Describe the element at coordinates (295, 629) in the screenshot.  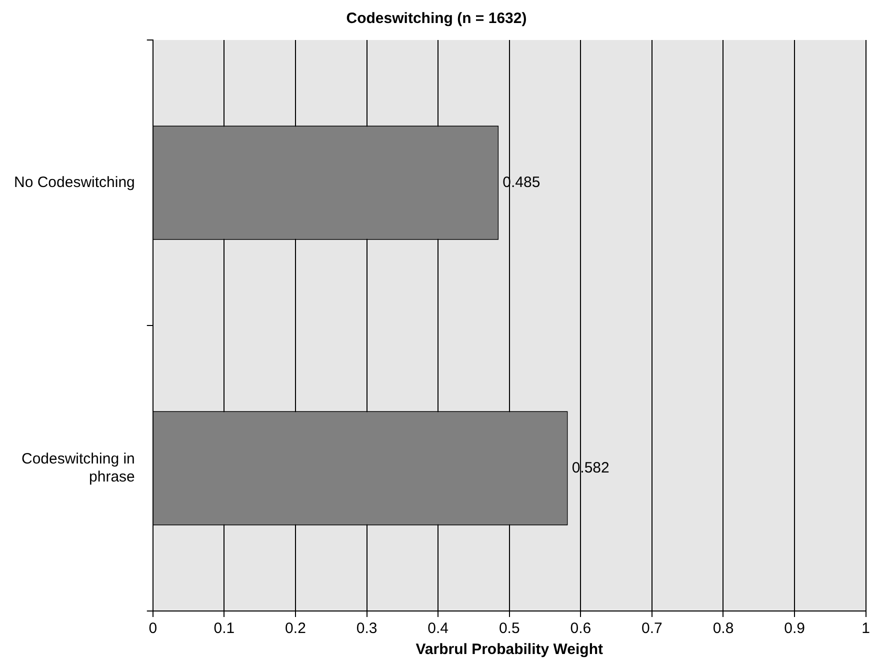
I see `x-tick-label: 0.2` at that location.